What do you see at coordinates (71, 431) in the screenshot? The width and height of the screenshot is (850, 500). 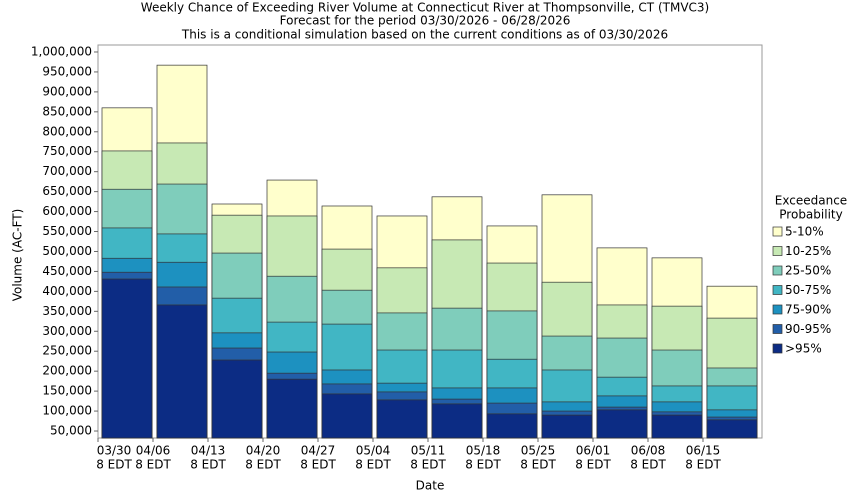 I see `y-tick-label: 50,000` at bounding box center [71, 431].